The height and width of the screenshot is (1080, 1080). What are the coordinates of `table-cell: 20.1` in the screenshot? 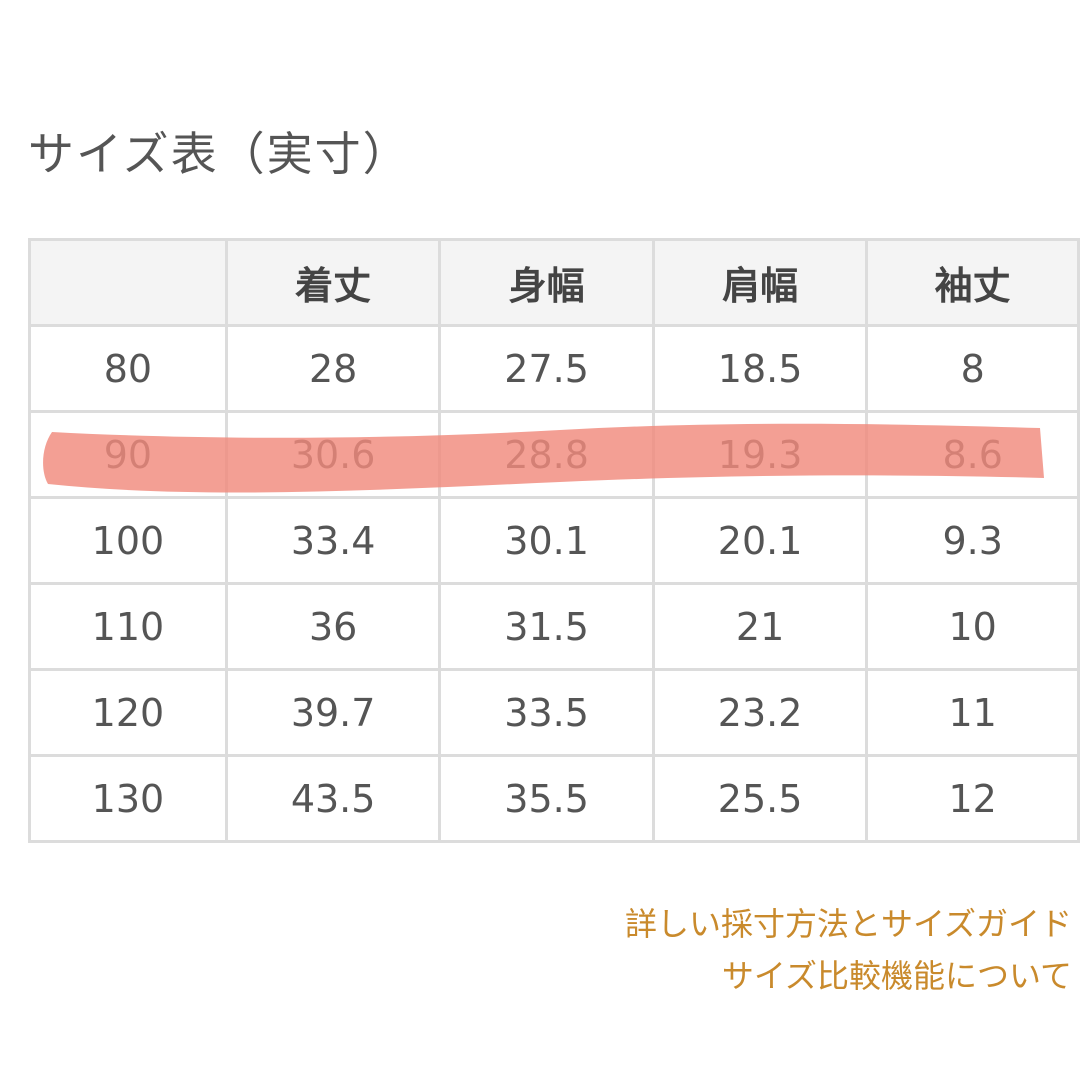 It's located at (760, 540).